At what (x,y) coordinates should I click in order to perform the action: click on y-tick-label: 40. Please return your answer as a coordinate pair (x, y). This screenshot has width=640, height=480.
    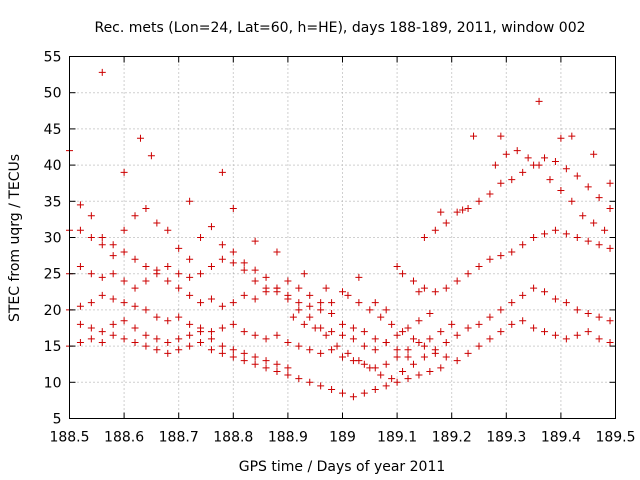
    Looking at the image, I should click on (53, 166).